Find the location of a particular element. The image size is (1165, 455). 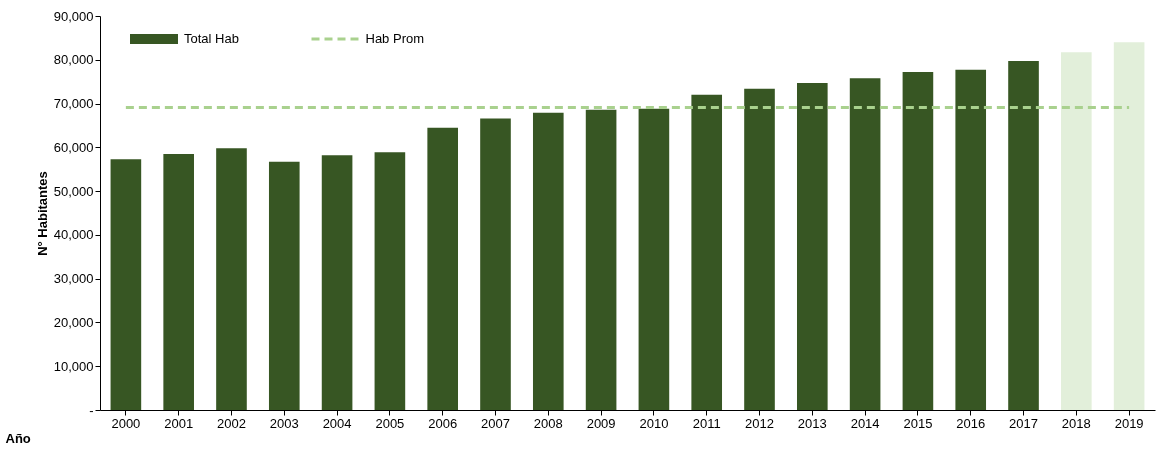

x-tick-label: 2019 is located at coordinates (1129, 423).